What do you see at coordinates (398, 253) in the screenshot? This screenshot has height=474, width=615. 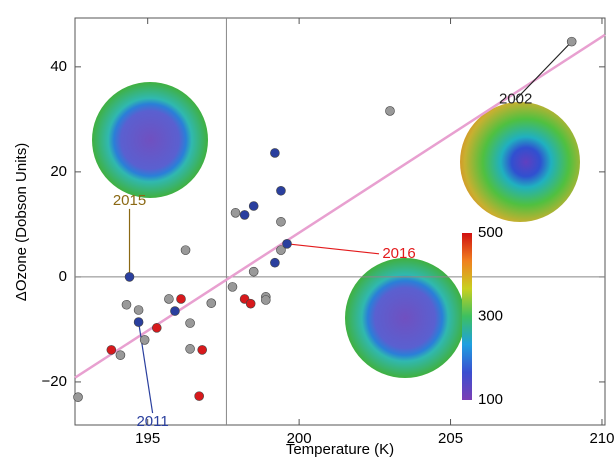 I see `annotation: 2016` at bounding box center [398, 253].